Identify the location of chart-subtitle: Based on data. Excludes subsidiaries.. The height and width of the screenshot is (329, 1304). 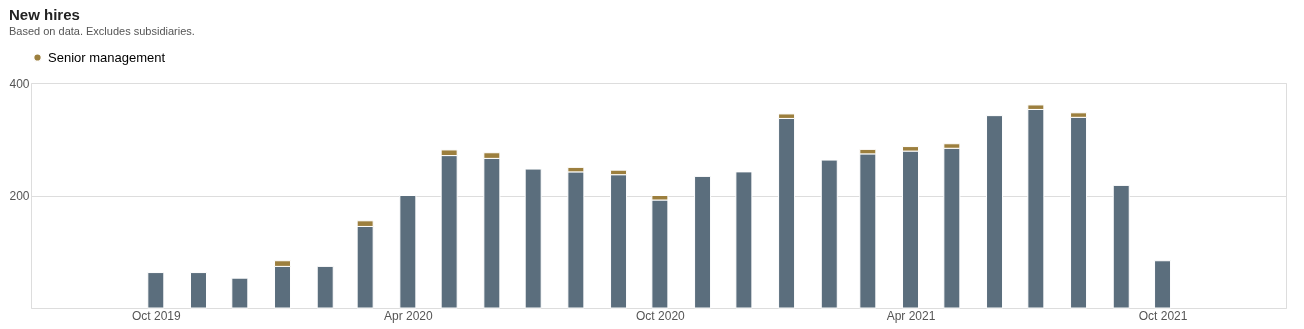
(101, 31).